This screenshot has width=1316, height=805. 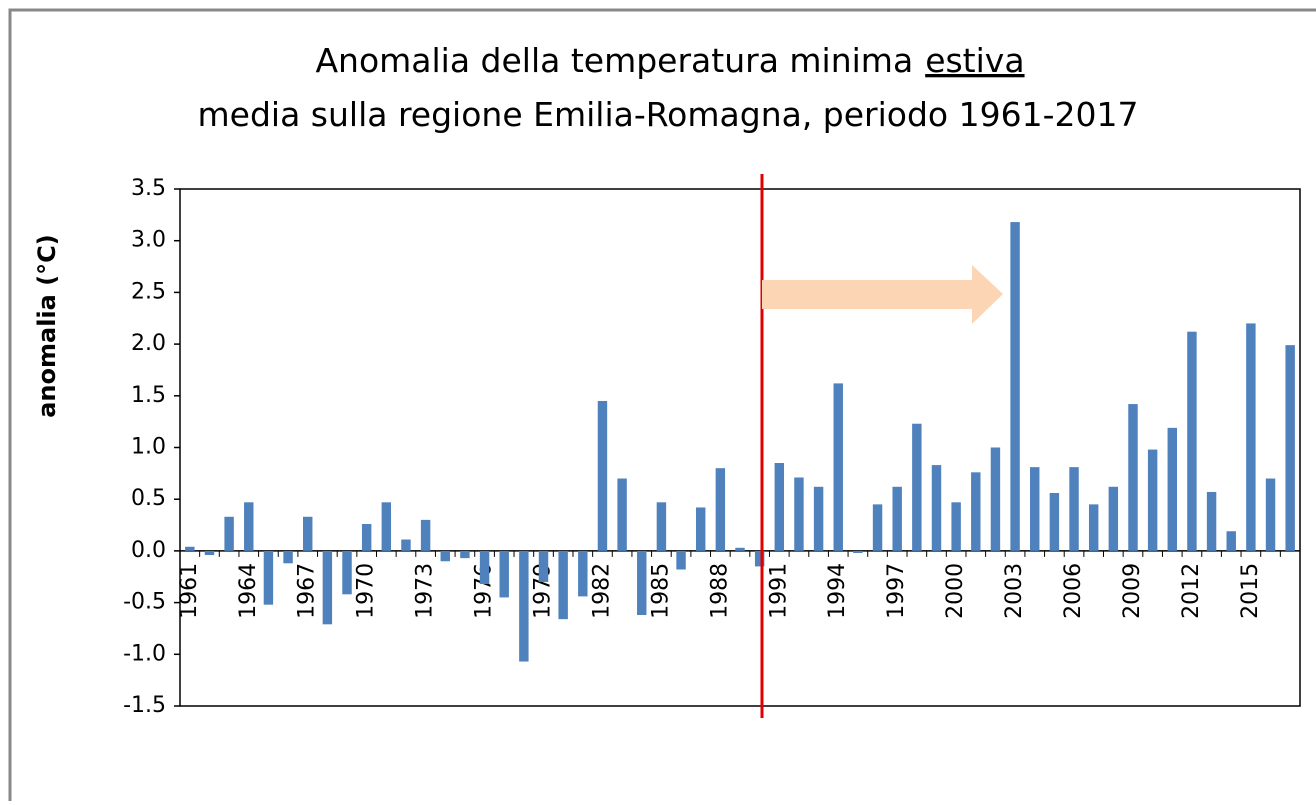 I want to click on x-tick-label: 2000, so click(x=955, y=591).